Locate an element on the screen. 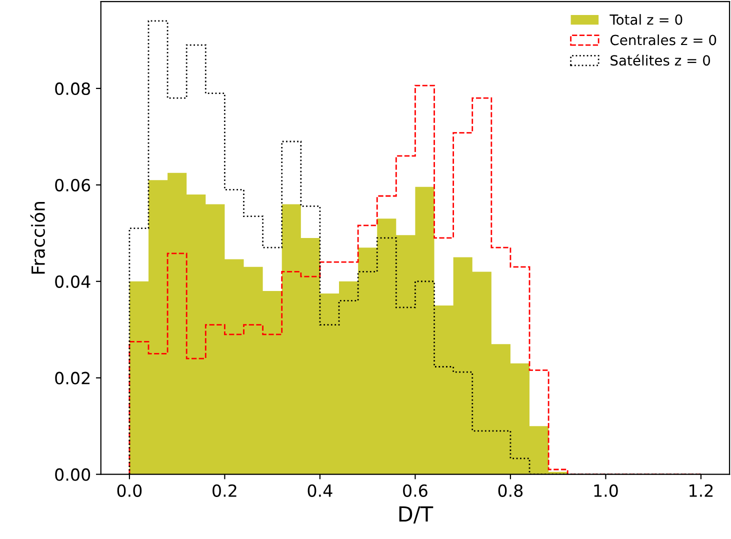 The width and height of the screenshot is (731, 539). x-tick-label: 0.2 is located at coordinates (224, 490).